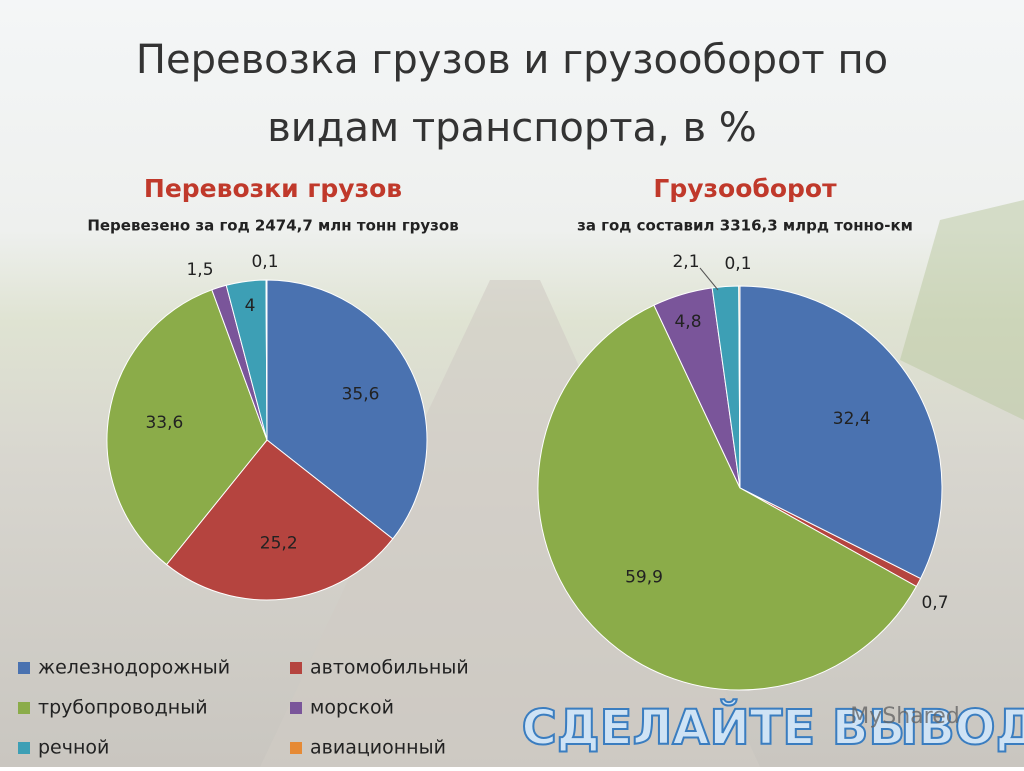 The image size is (1024, 771). Describe the element at coordinates (852, 419) in the screenshot. I see `data-label: 32,4` at that location.